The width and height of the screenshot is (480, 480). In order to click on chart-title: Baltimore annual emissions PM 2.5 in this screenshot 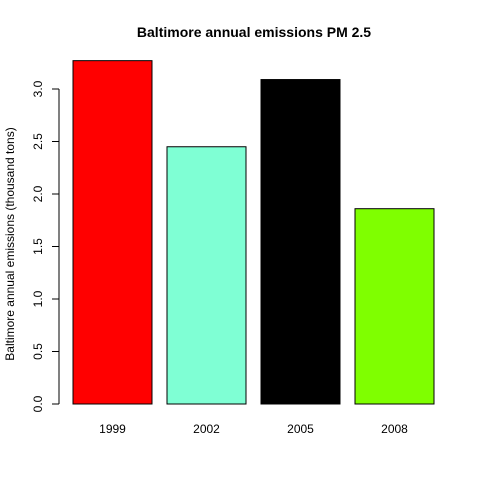, I will do `click(254, 32)`.